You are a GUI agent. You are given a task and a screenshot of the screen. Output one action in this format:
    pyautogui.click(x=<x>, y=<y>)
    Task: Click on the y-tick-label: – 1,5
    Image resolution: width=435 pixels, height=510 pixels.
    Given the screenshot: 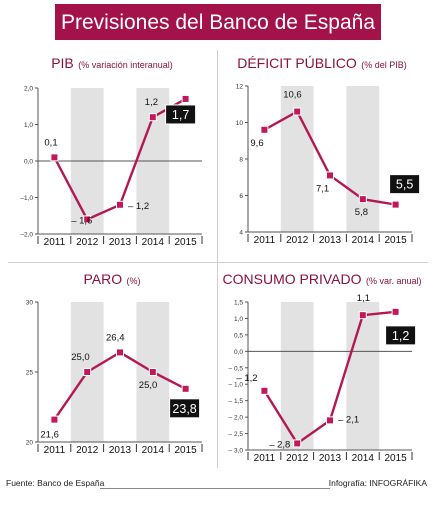 What is the action you would take?
    pyautogui.click(x=236, y=401)
    